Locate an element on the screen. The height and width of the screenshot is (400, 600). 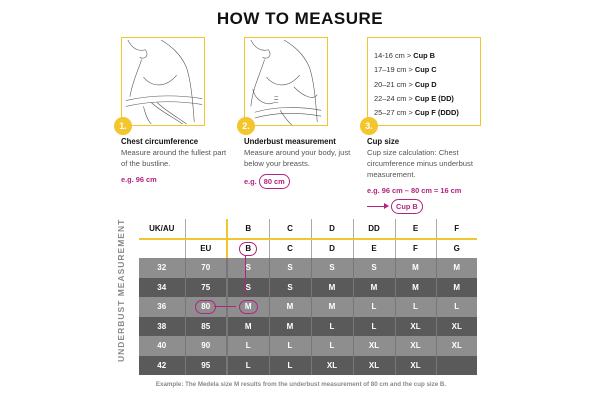
highlight-circle: M is located at coordinates (248, 306).